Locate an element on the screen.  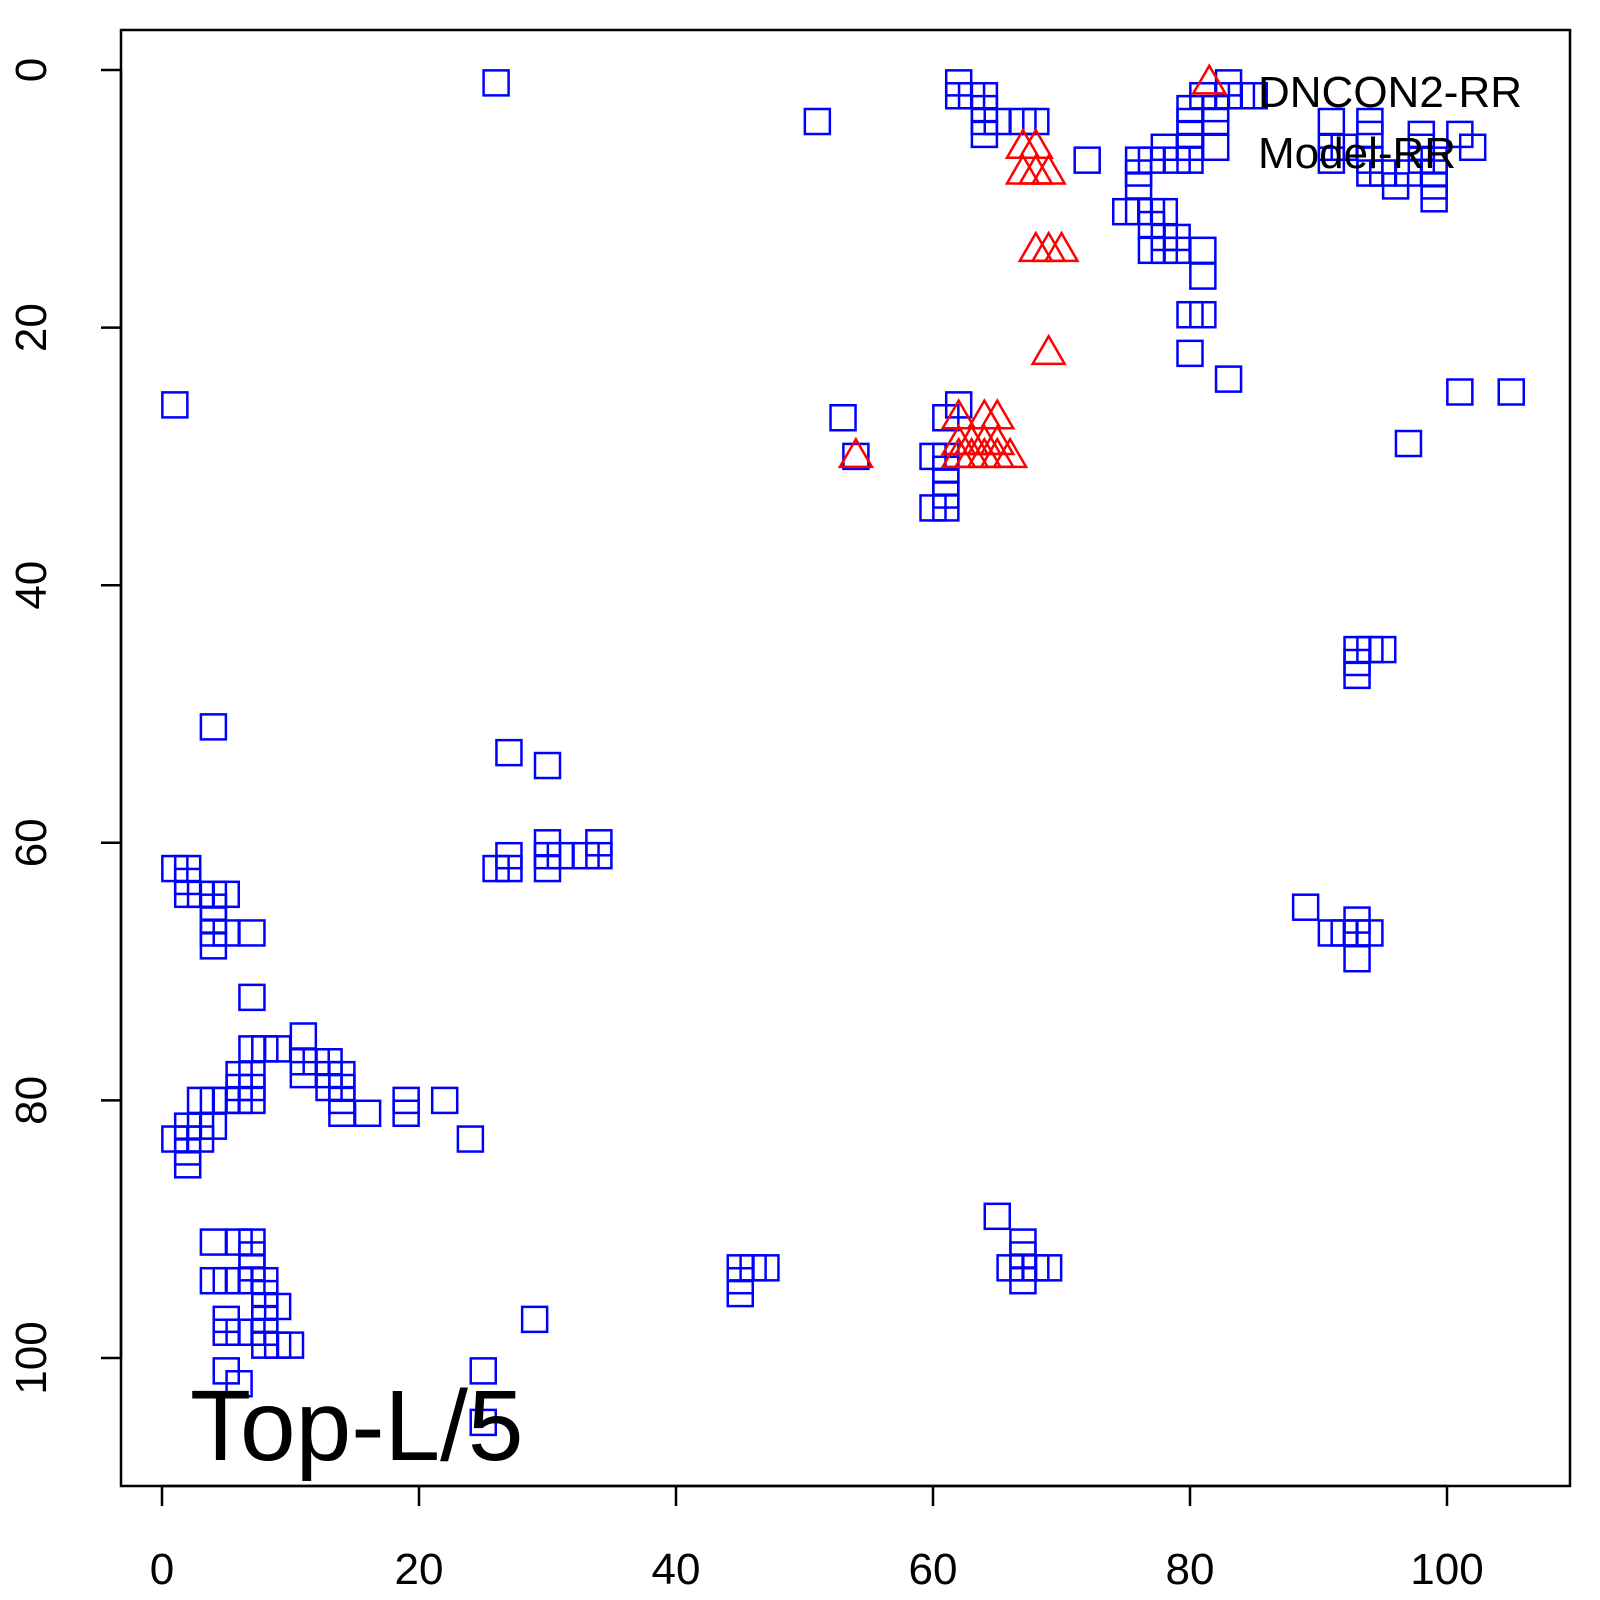
legend-entry-dncon2-rr: DNCON2-RR is located at coordinates (1390, 92).